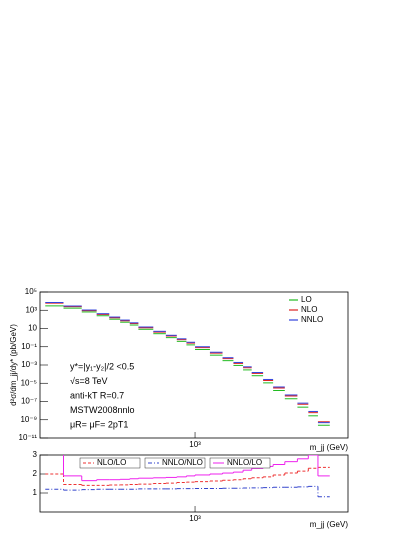  Describe the element at coordinates (13, 365) in the screenshot. I see `y-axis-label: d²σ/dm_jj/dy* (pb/GeV)` at that location.